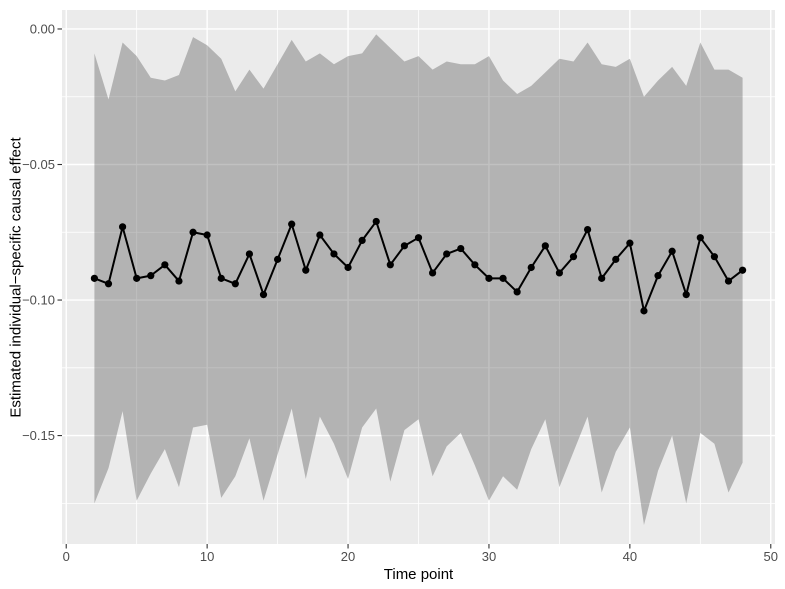 This screenshot has width=785, height=589. Describe the element at coordinates (38, 435) in the screenshot. I see `y-tick-label: −0.15` at that location.